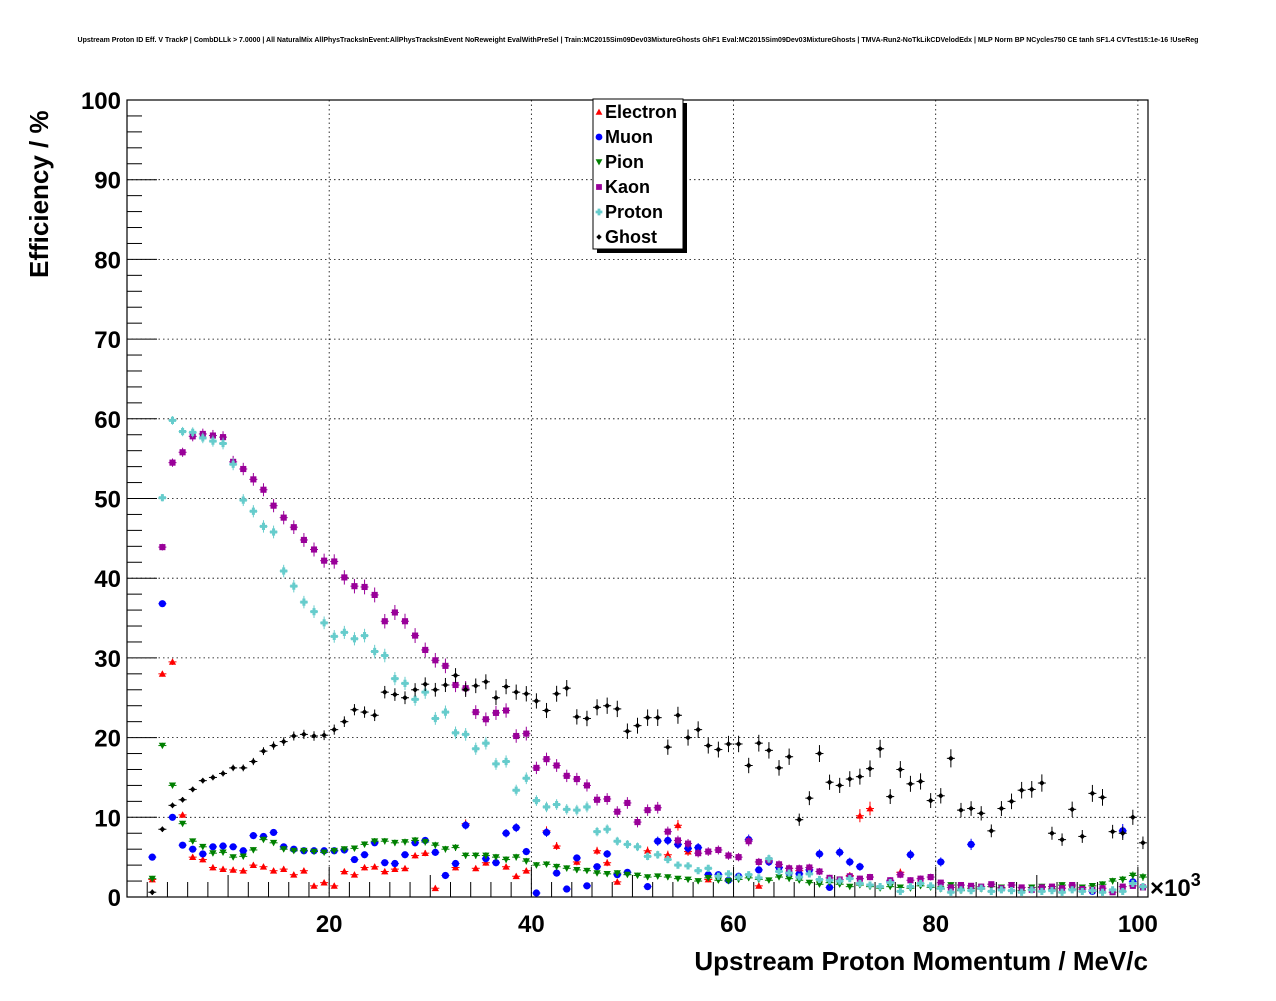 This screenshot has height=1001, width=1276. What do you see at coordinates (935, 924) in the screenshot?
I see `x-tick-label: 80` at bounding box center [935, 924].